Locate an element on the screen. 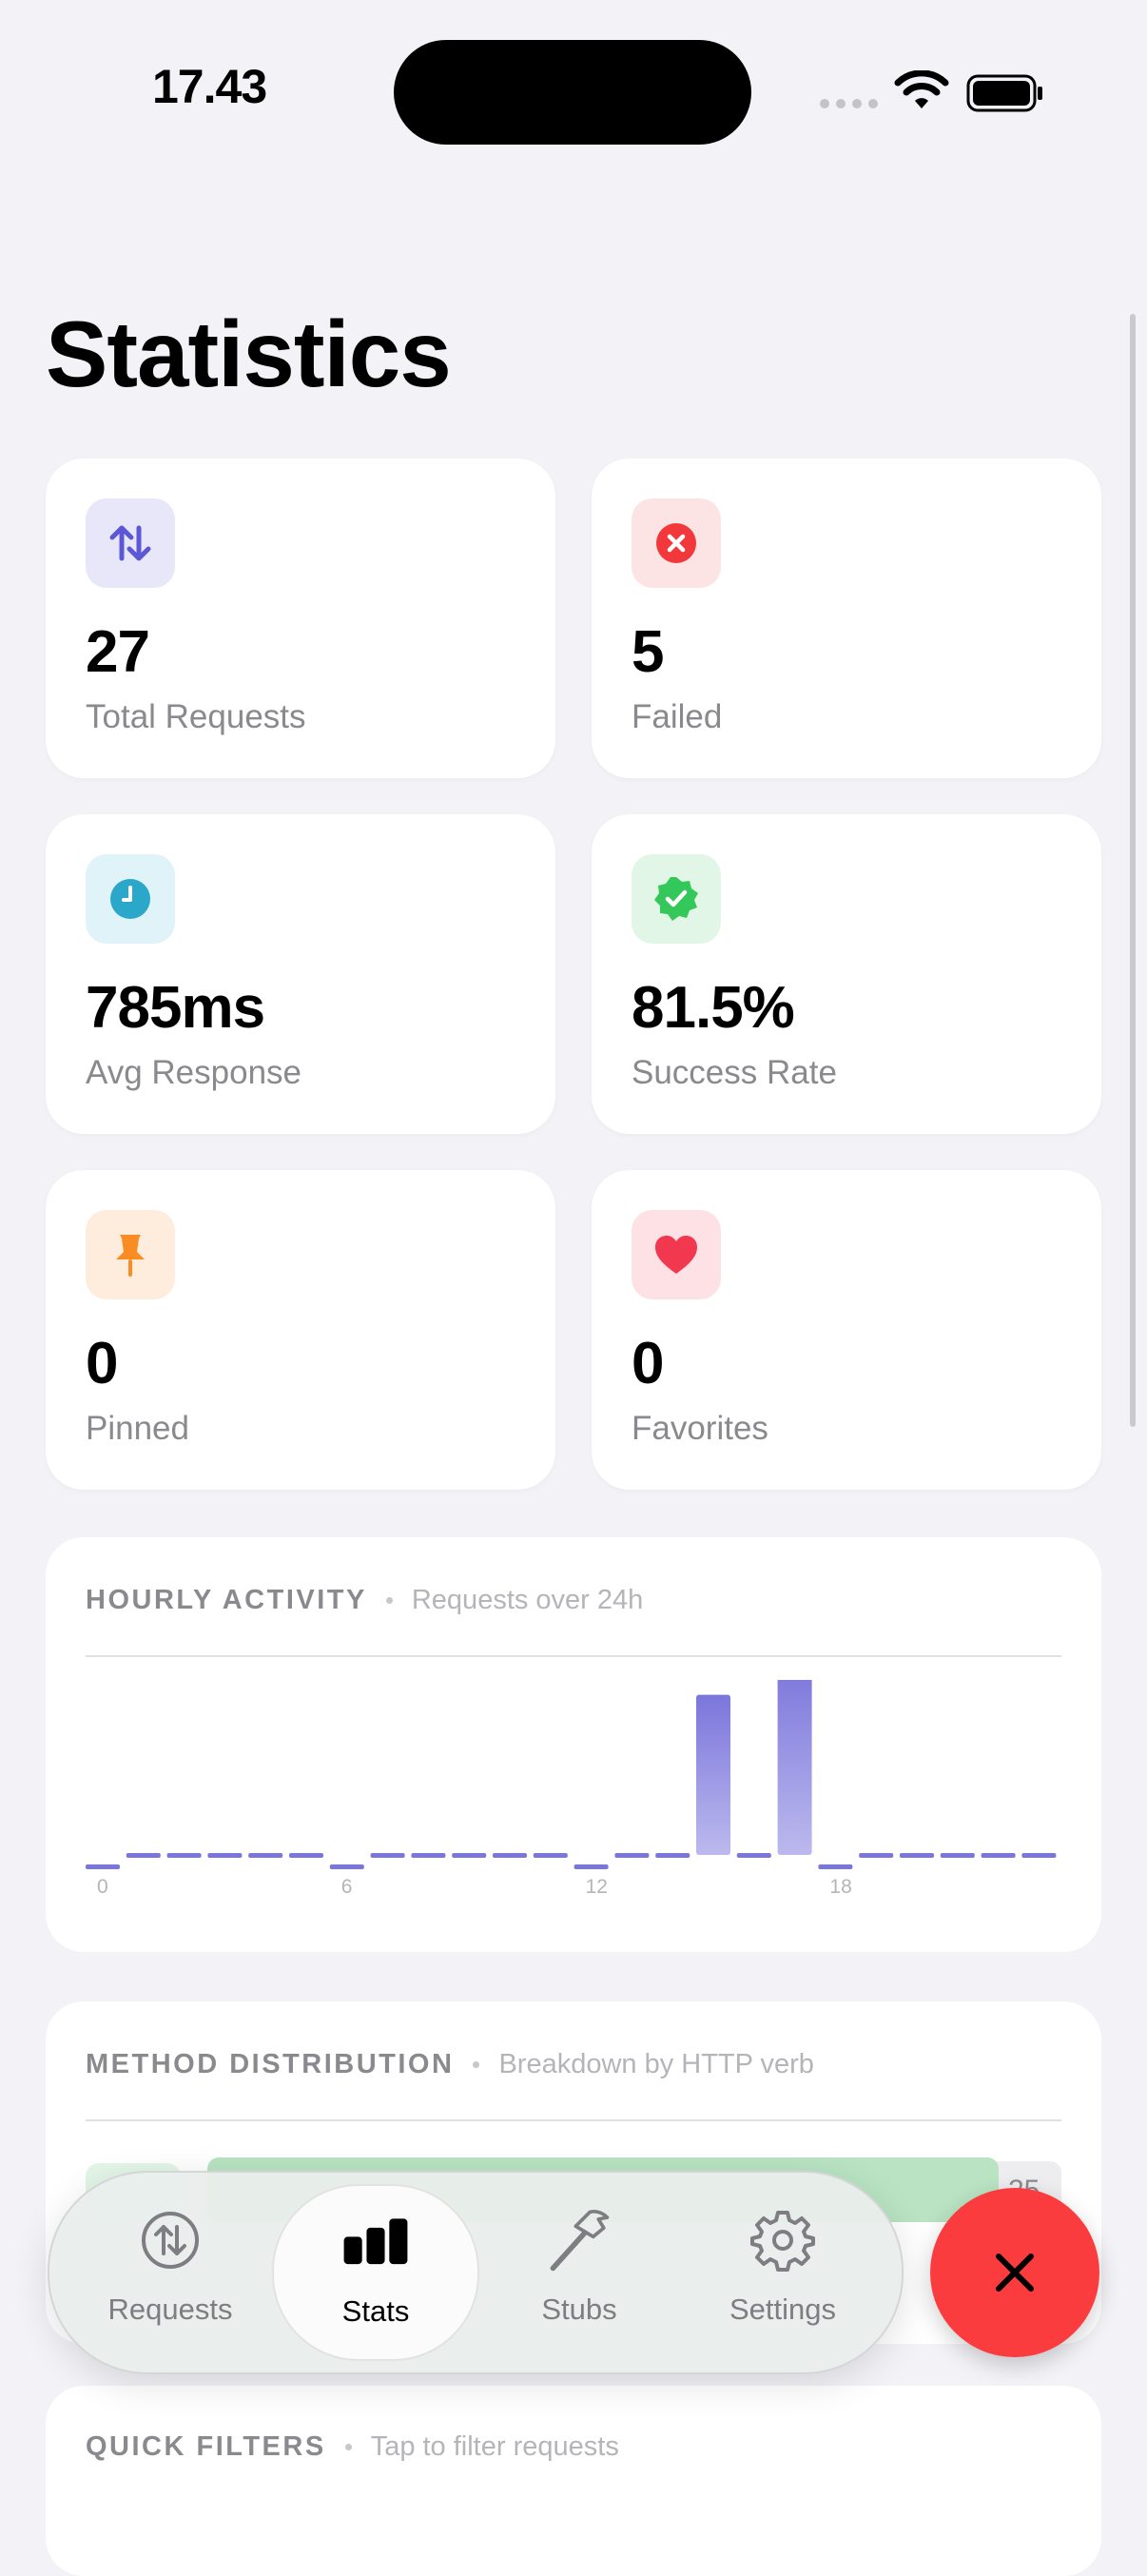 The image size is (1147, 2576). panel-title: QUICK FILTERS is located at coordinates (206, 2447).